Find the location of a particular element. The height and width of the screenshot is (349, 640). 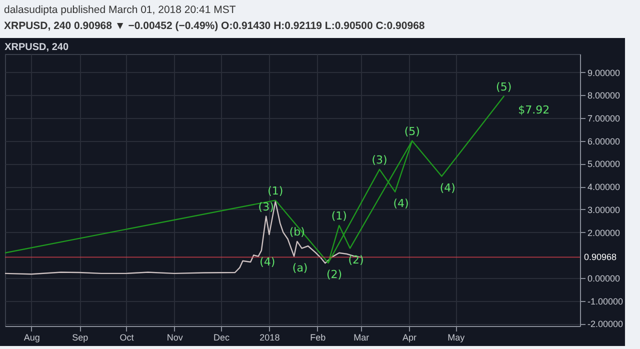

annotation: $7.92 is located at coordinates (534, 109).